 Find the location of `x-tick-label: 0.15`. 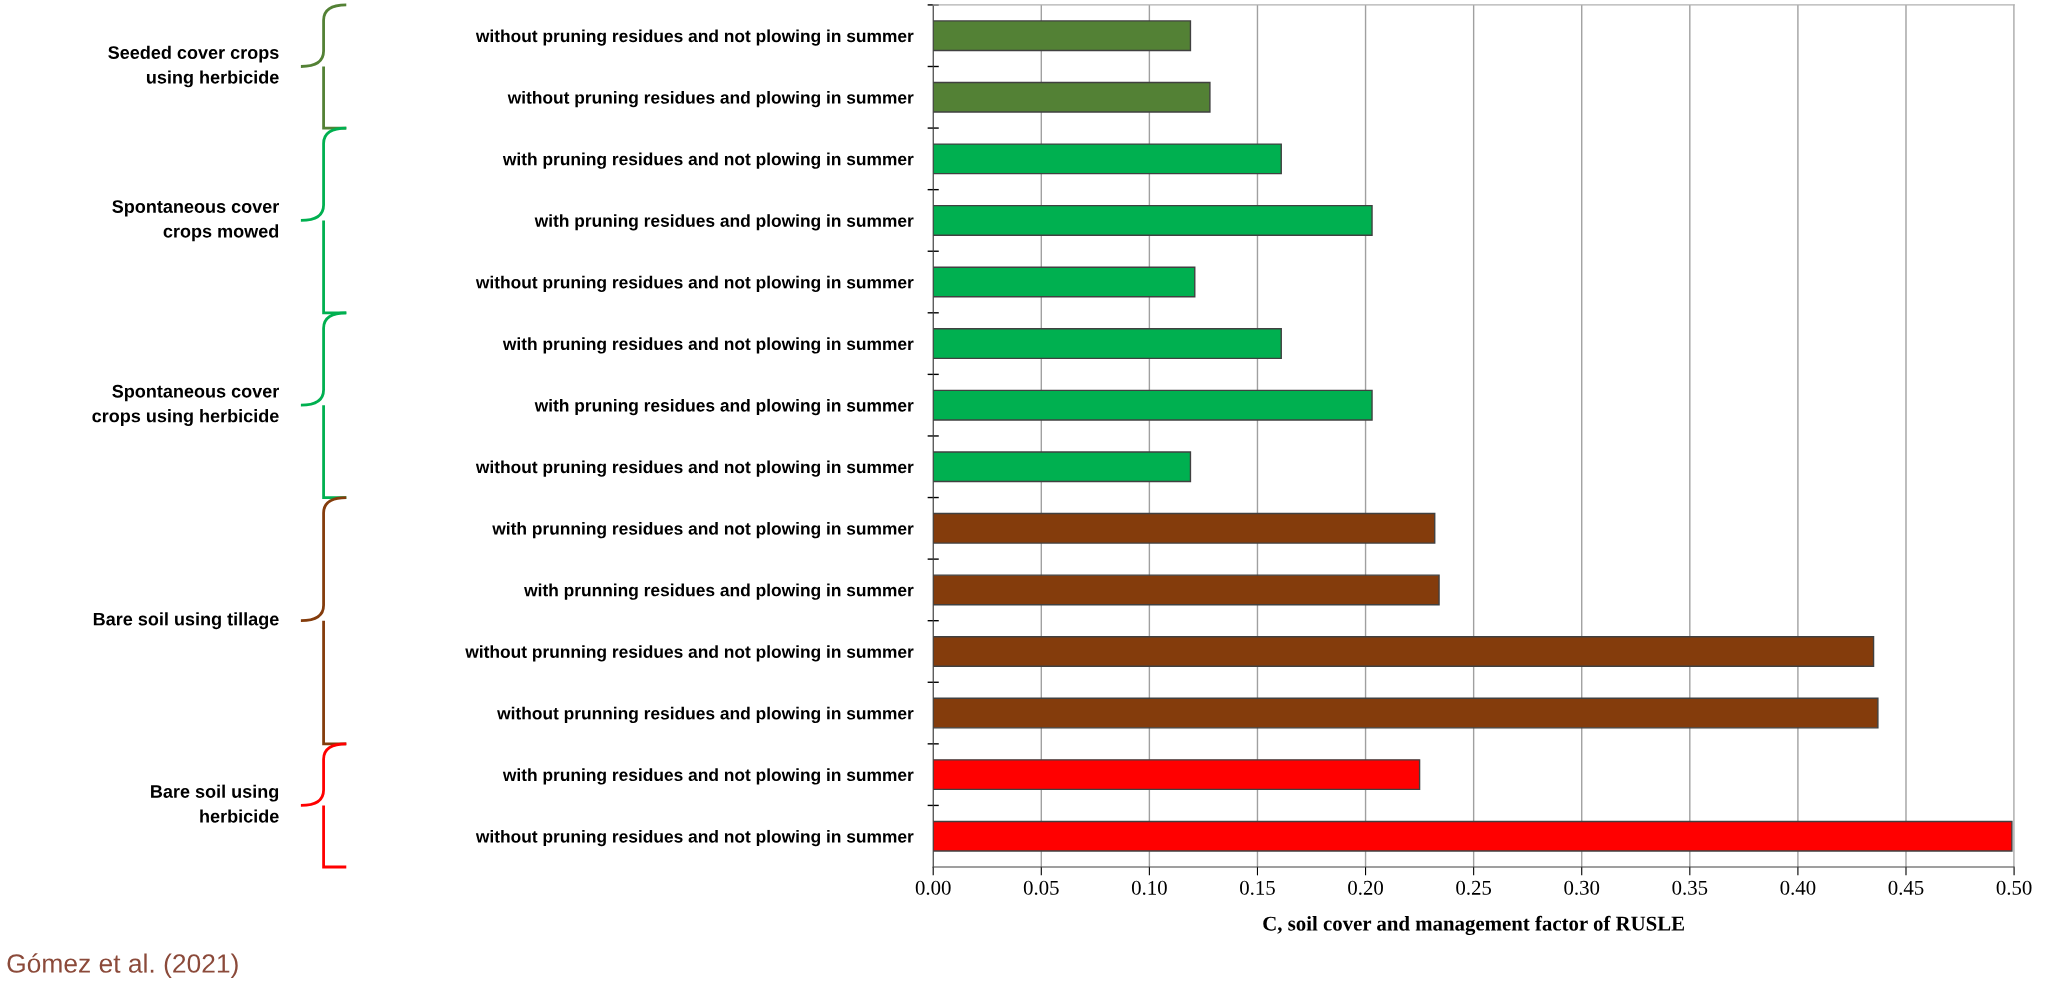

x-tick-label: 0.15 is located at coordinates (1257, 887).